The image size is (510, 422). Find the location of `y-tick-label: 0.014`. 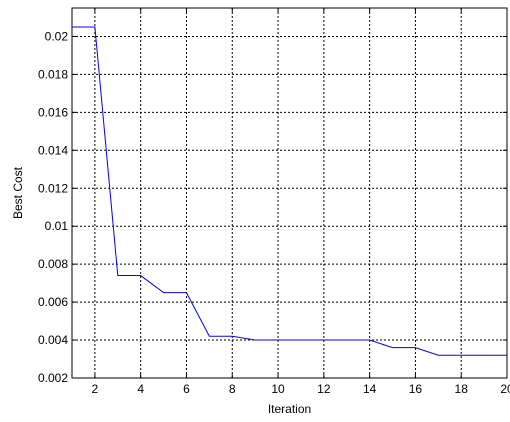

y-tick-label: 0.014 is located at coordinates (53, 150).